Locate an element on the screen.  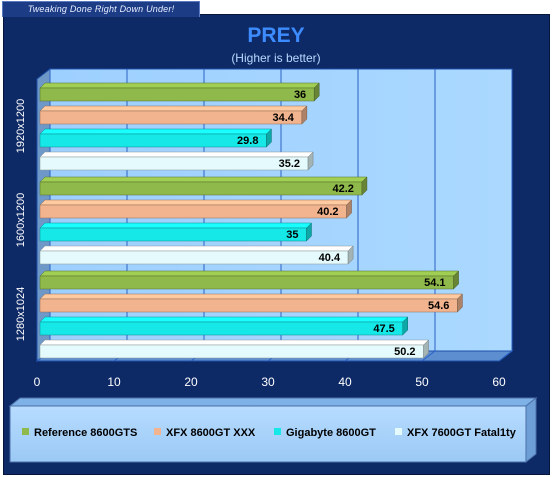
site-tagline-banner: Tweaking Done Right Down Under! is located at coordinates (101, 9).